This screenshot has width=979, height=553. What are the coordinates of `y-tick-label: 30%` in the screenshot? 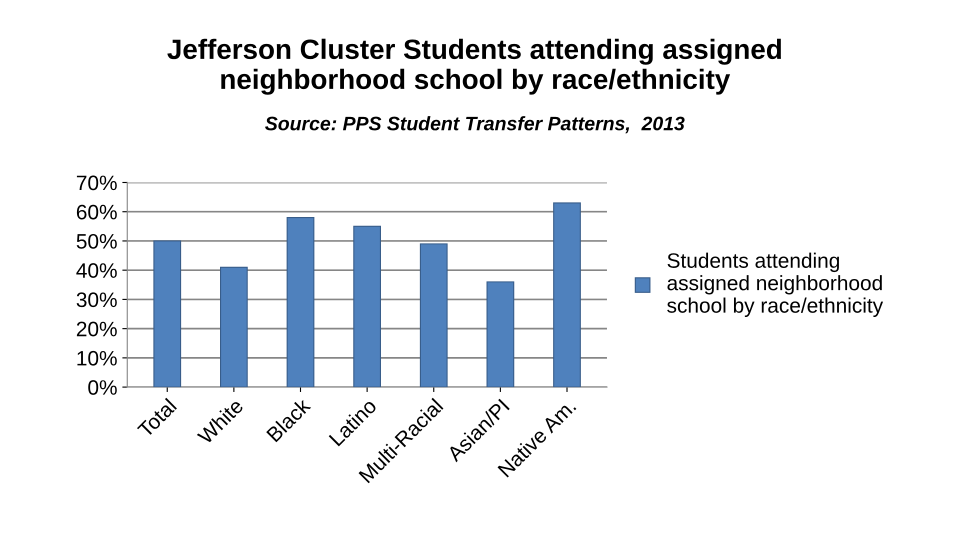 It's located at (96, 300).